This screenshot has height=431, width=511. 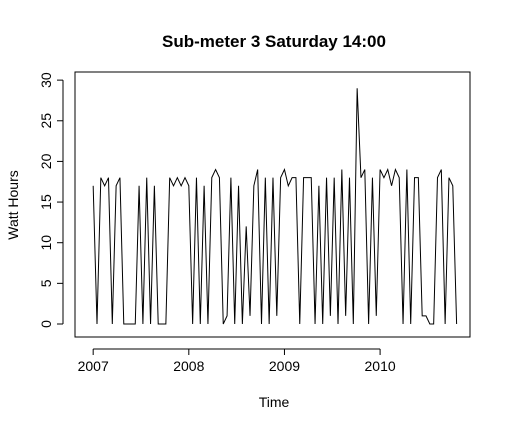 What do you see at coordinates (284, 366) in the screenshot?
I see `x-tick-label: 2009` at bounding box center [284, 366].